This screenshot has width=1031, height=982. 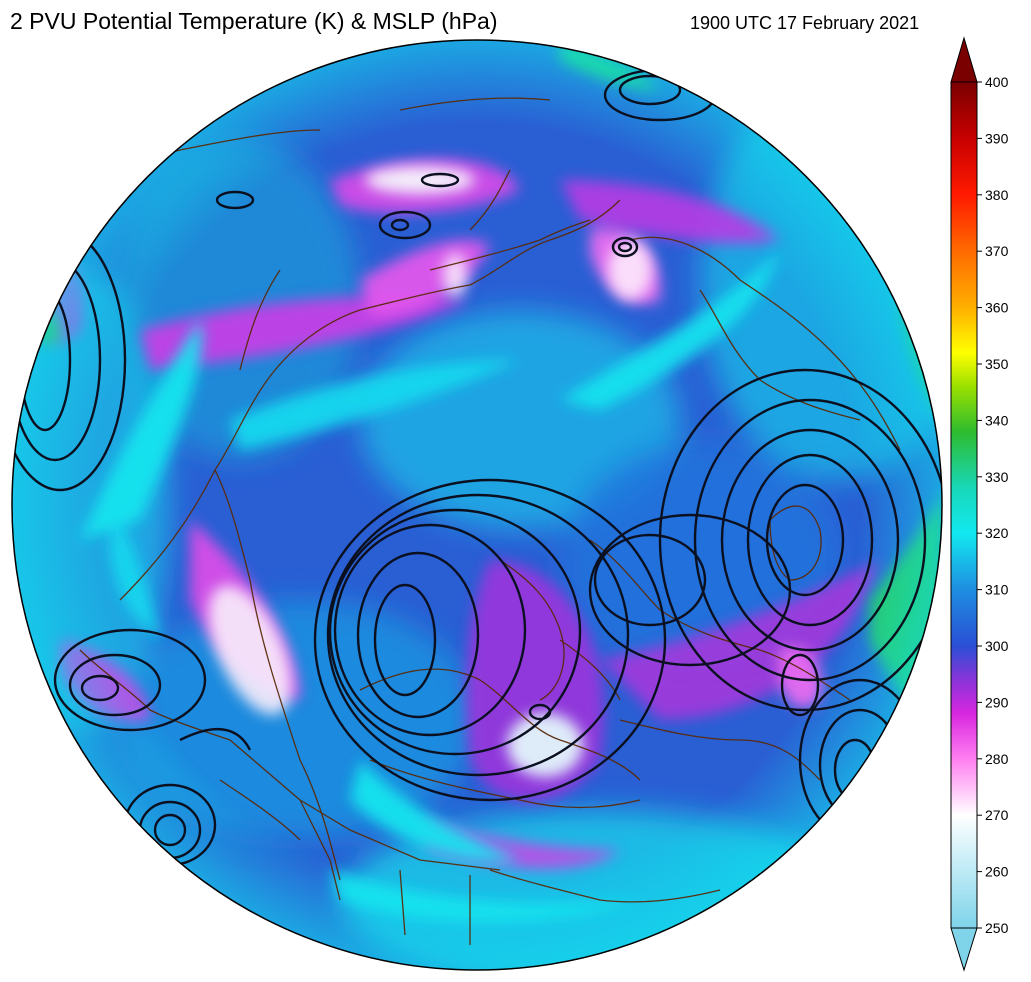 What do you see at coordinates (997, 420) in the screenshot?
I see `colorbar-tick-label: 340` at bounding box center [997, 420].